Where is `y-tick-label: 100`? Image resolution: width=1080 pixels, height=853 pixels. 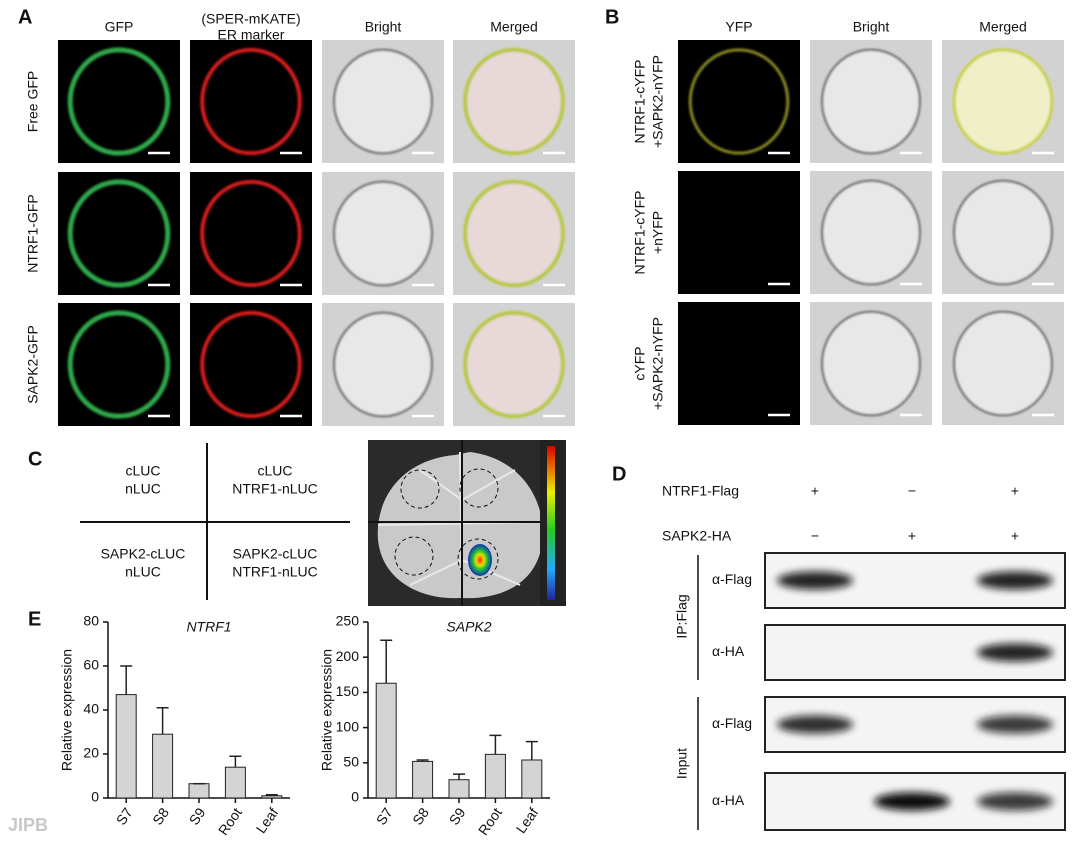 y-tick-label: 100 is located at coordinates (348, 726).